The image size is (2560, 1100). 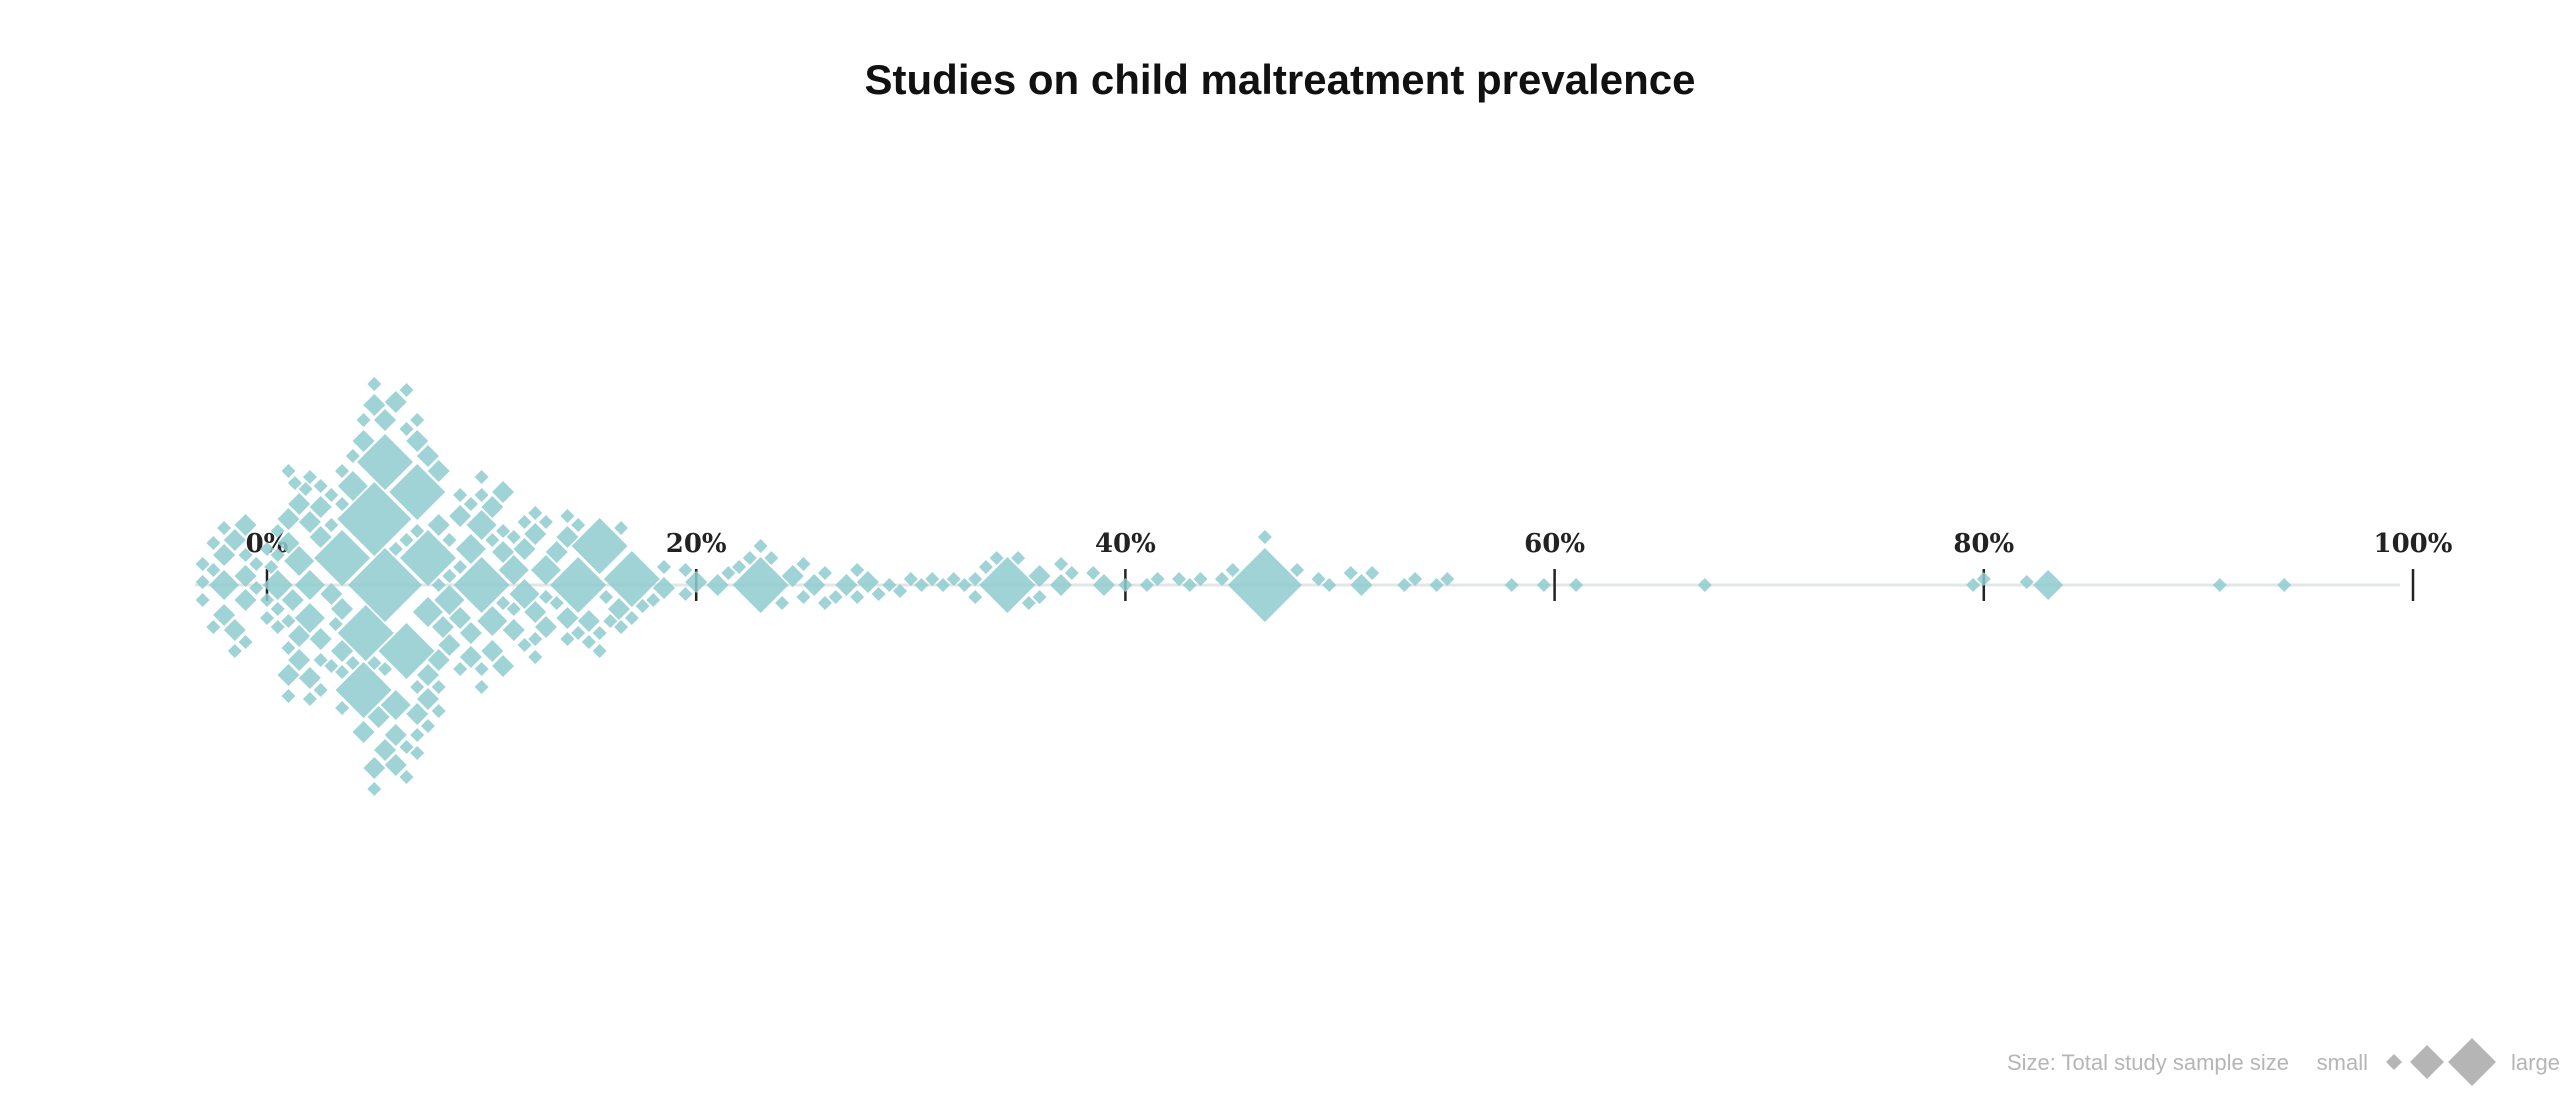 I want to click on x-tick-label: 20%, so click(x=696, y=544).